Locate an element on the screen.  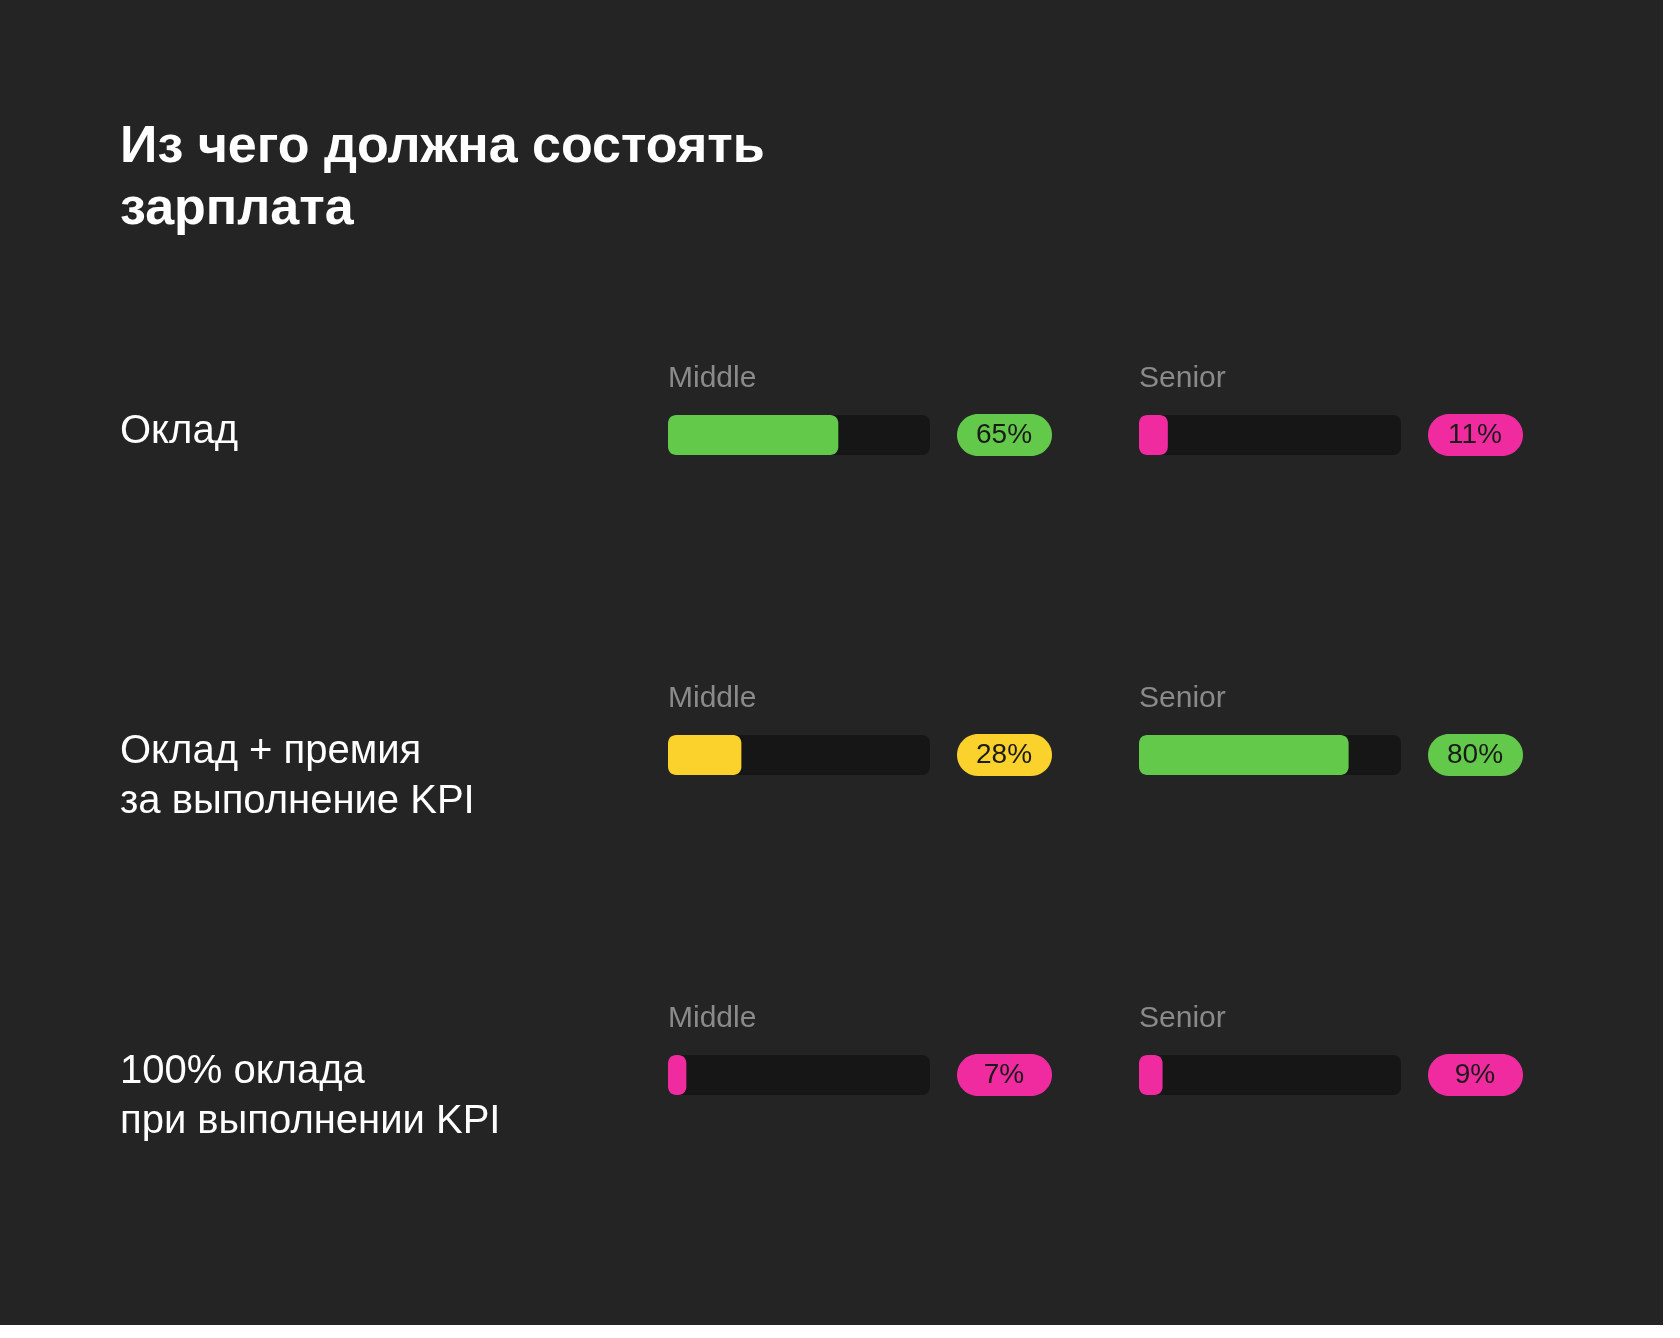
data-label: 7% is located at coordinates (1004, 1073).